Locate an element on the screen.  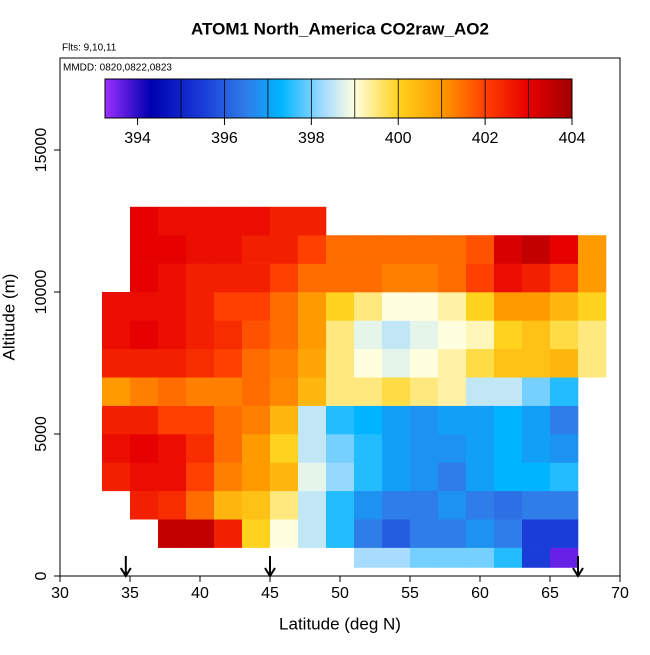
x-tick-label: 60 is located at coordinates (480, 593).